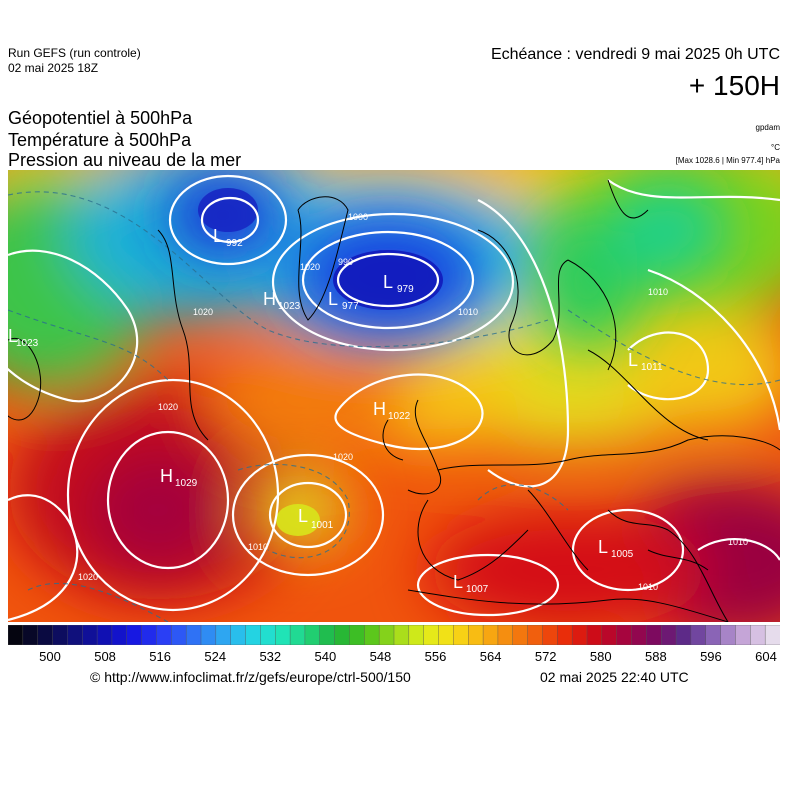 Image resolution: width=788 pixels, height=789 pixels. I want to click on generated-time: 02 mai 2025 22:40 UTC, so click(614, 677).